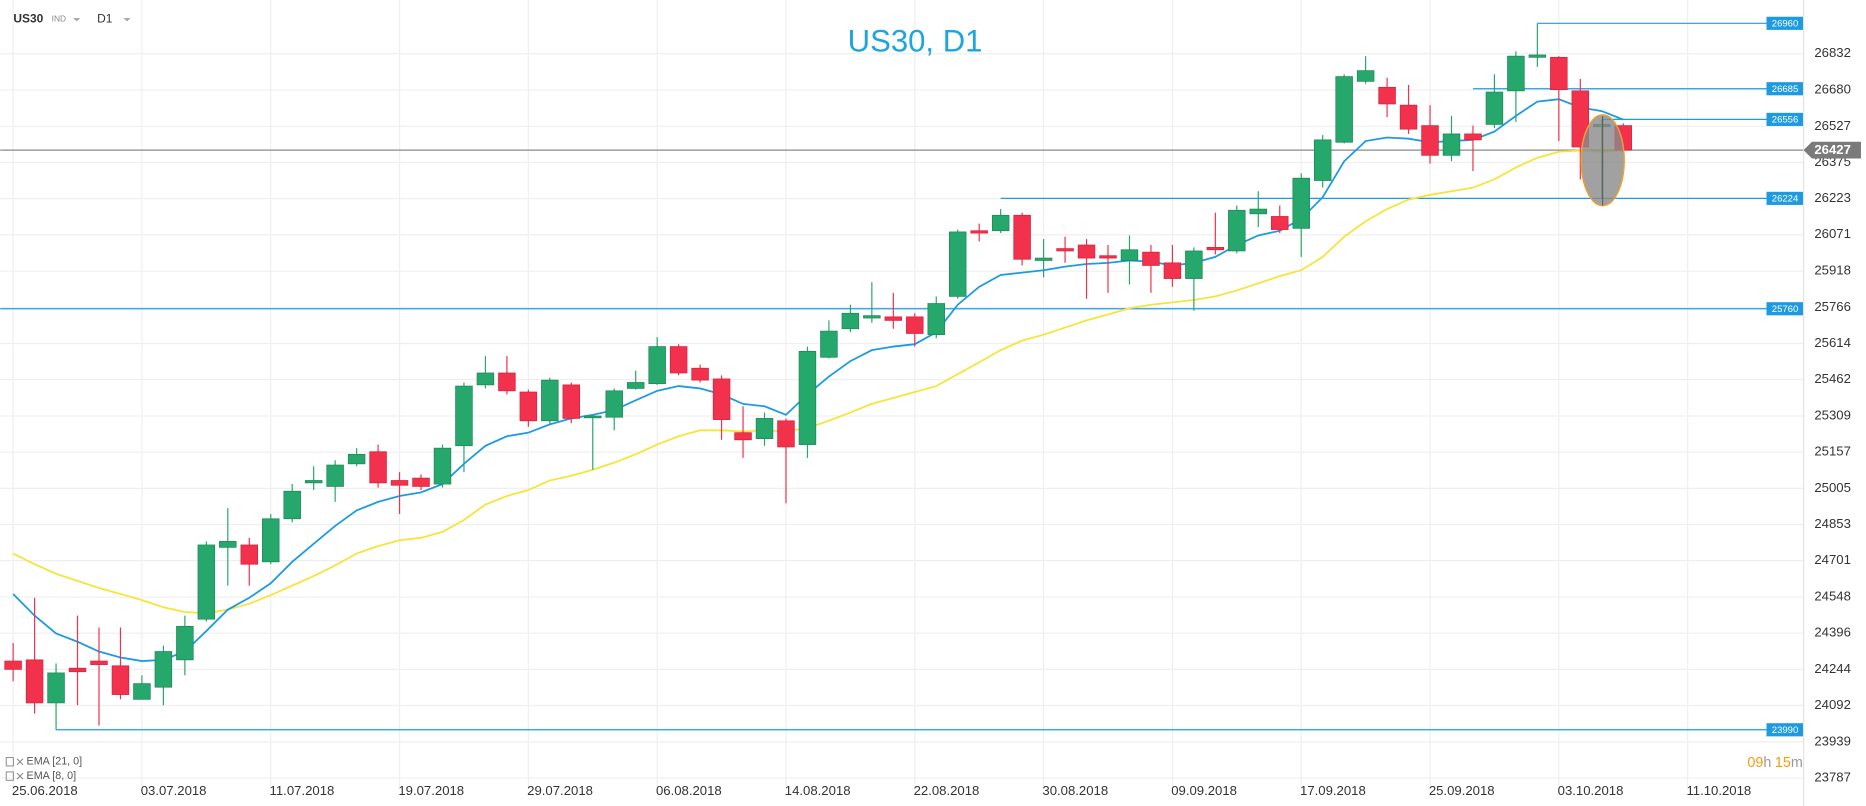 The width and height of the screenshot is (1866, 806). What do you see at coordinates (105, 18) in the screenshot?
I see `timeframe: D1` at bounding box center [105, 18].